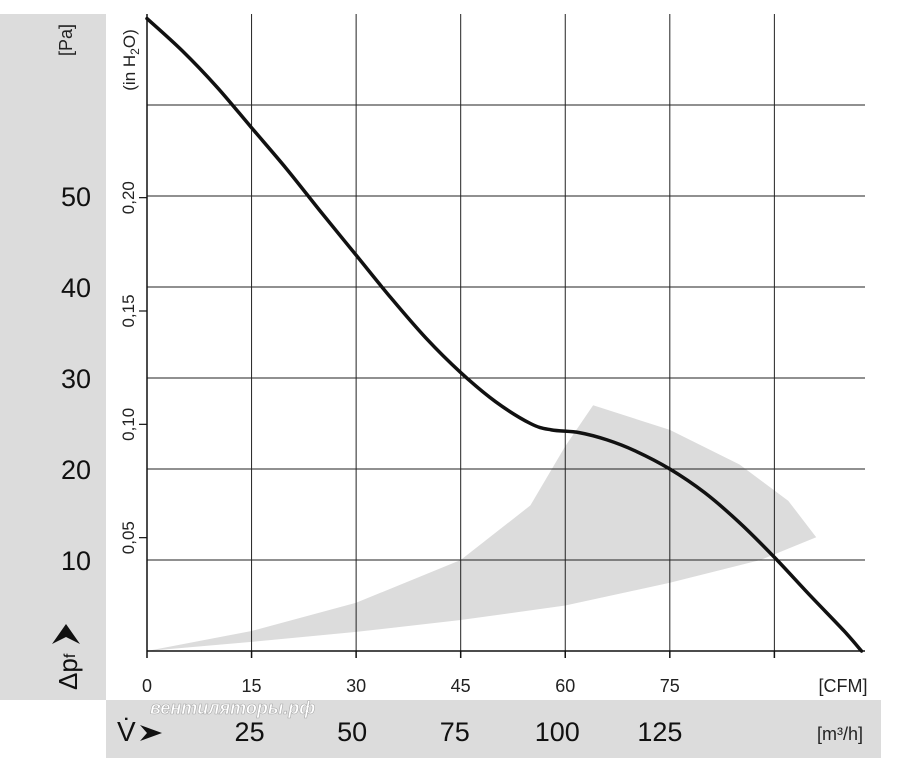  What do you see at coordinates (356, 686) in the screenshot?
I see `cfm-tick-label: 30` at bounding box center [356, 686].